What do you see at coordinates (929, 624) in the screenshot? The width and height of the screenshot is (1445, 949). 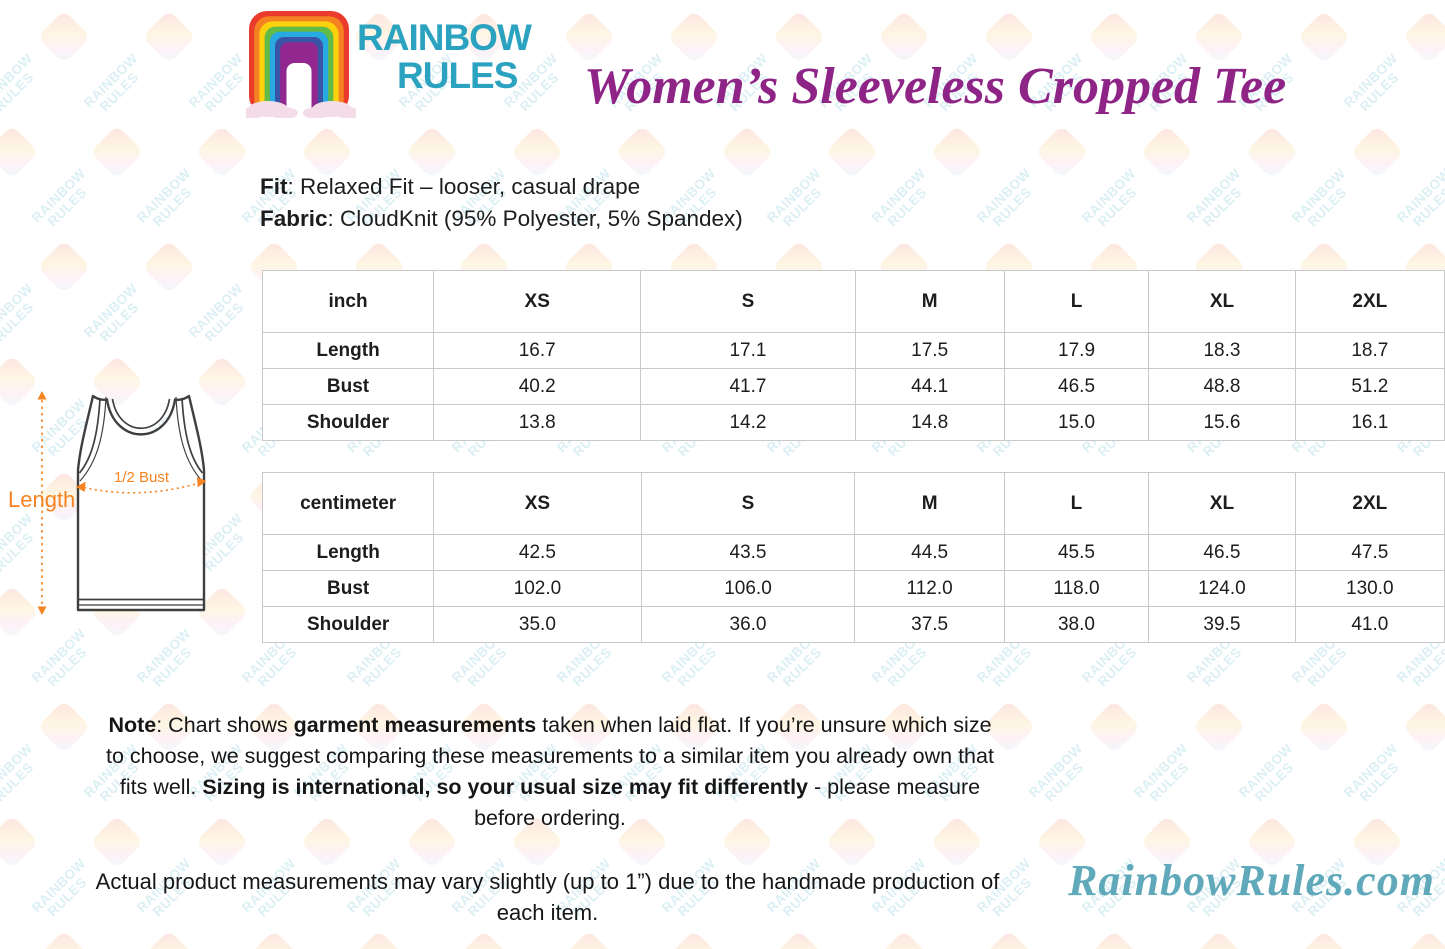 I see `measurement-value: 37.5` at bounding box center [929, 624].